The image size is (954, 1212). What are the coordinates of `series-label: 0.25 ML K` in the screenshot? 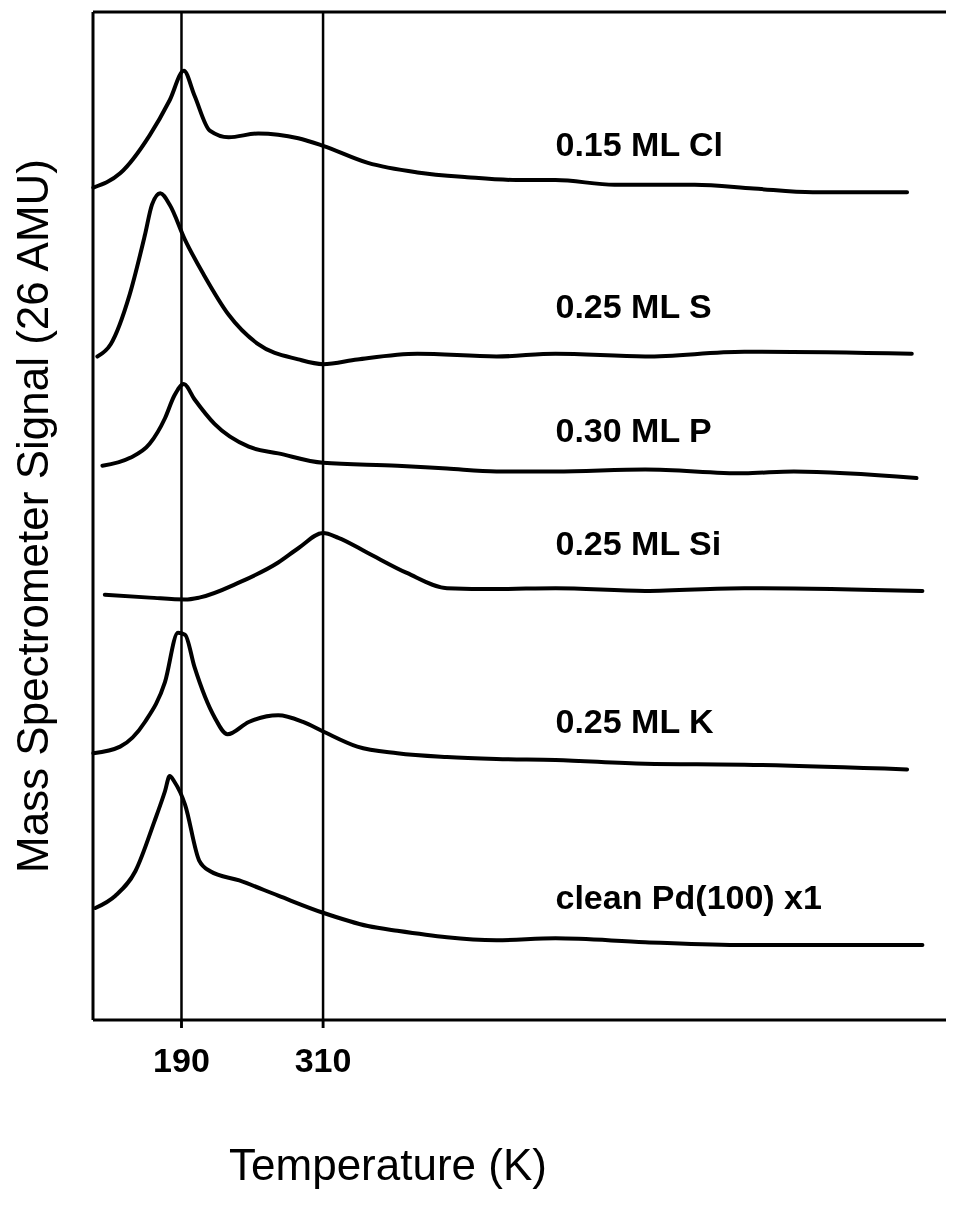 It's located at (635, 721).